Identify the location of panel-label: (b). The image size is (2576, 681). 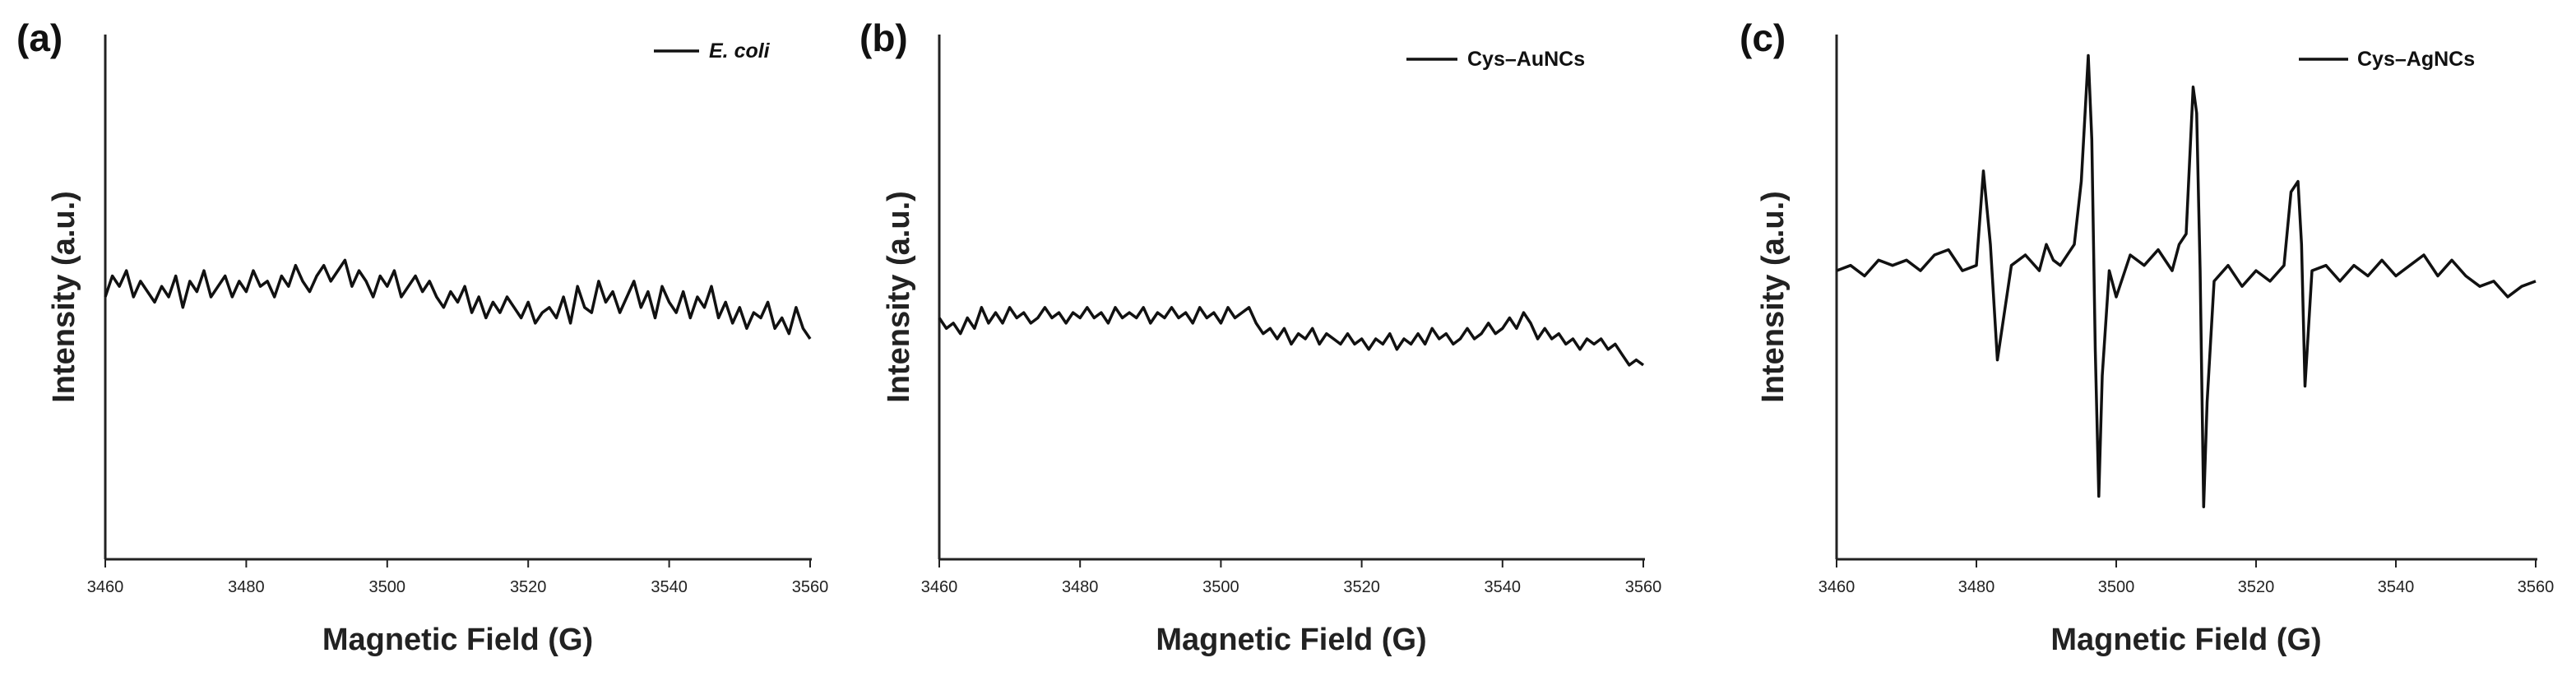
(883, 37).